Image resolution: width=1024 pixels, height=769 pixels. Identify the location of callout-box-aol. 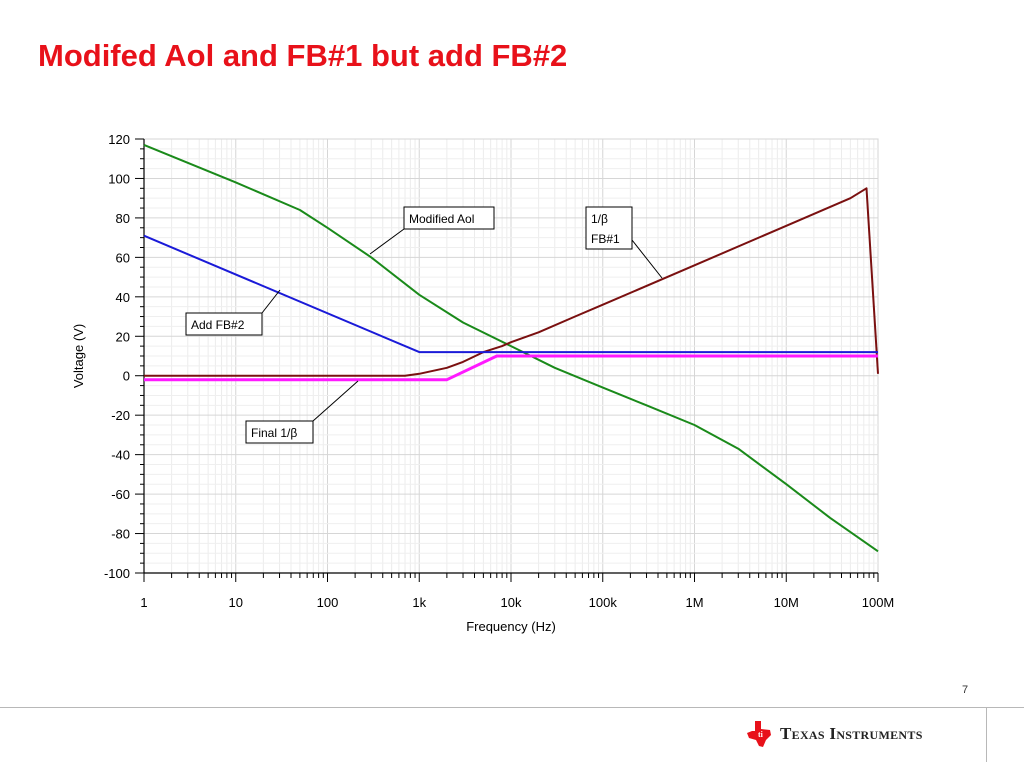
(449, 218).